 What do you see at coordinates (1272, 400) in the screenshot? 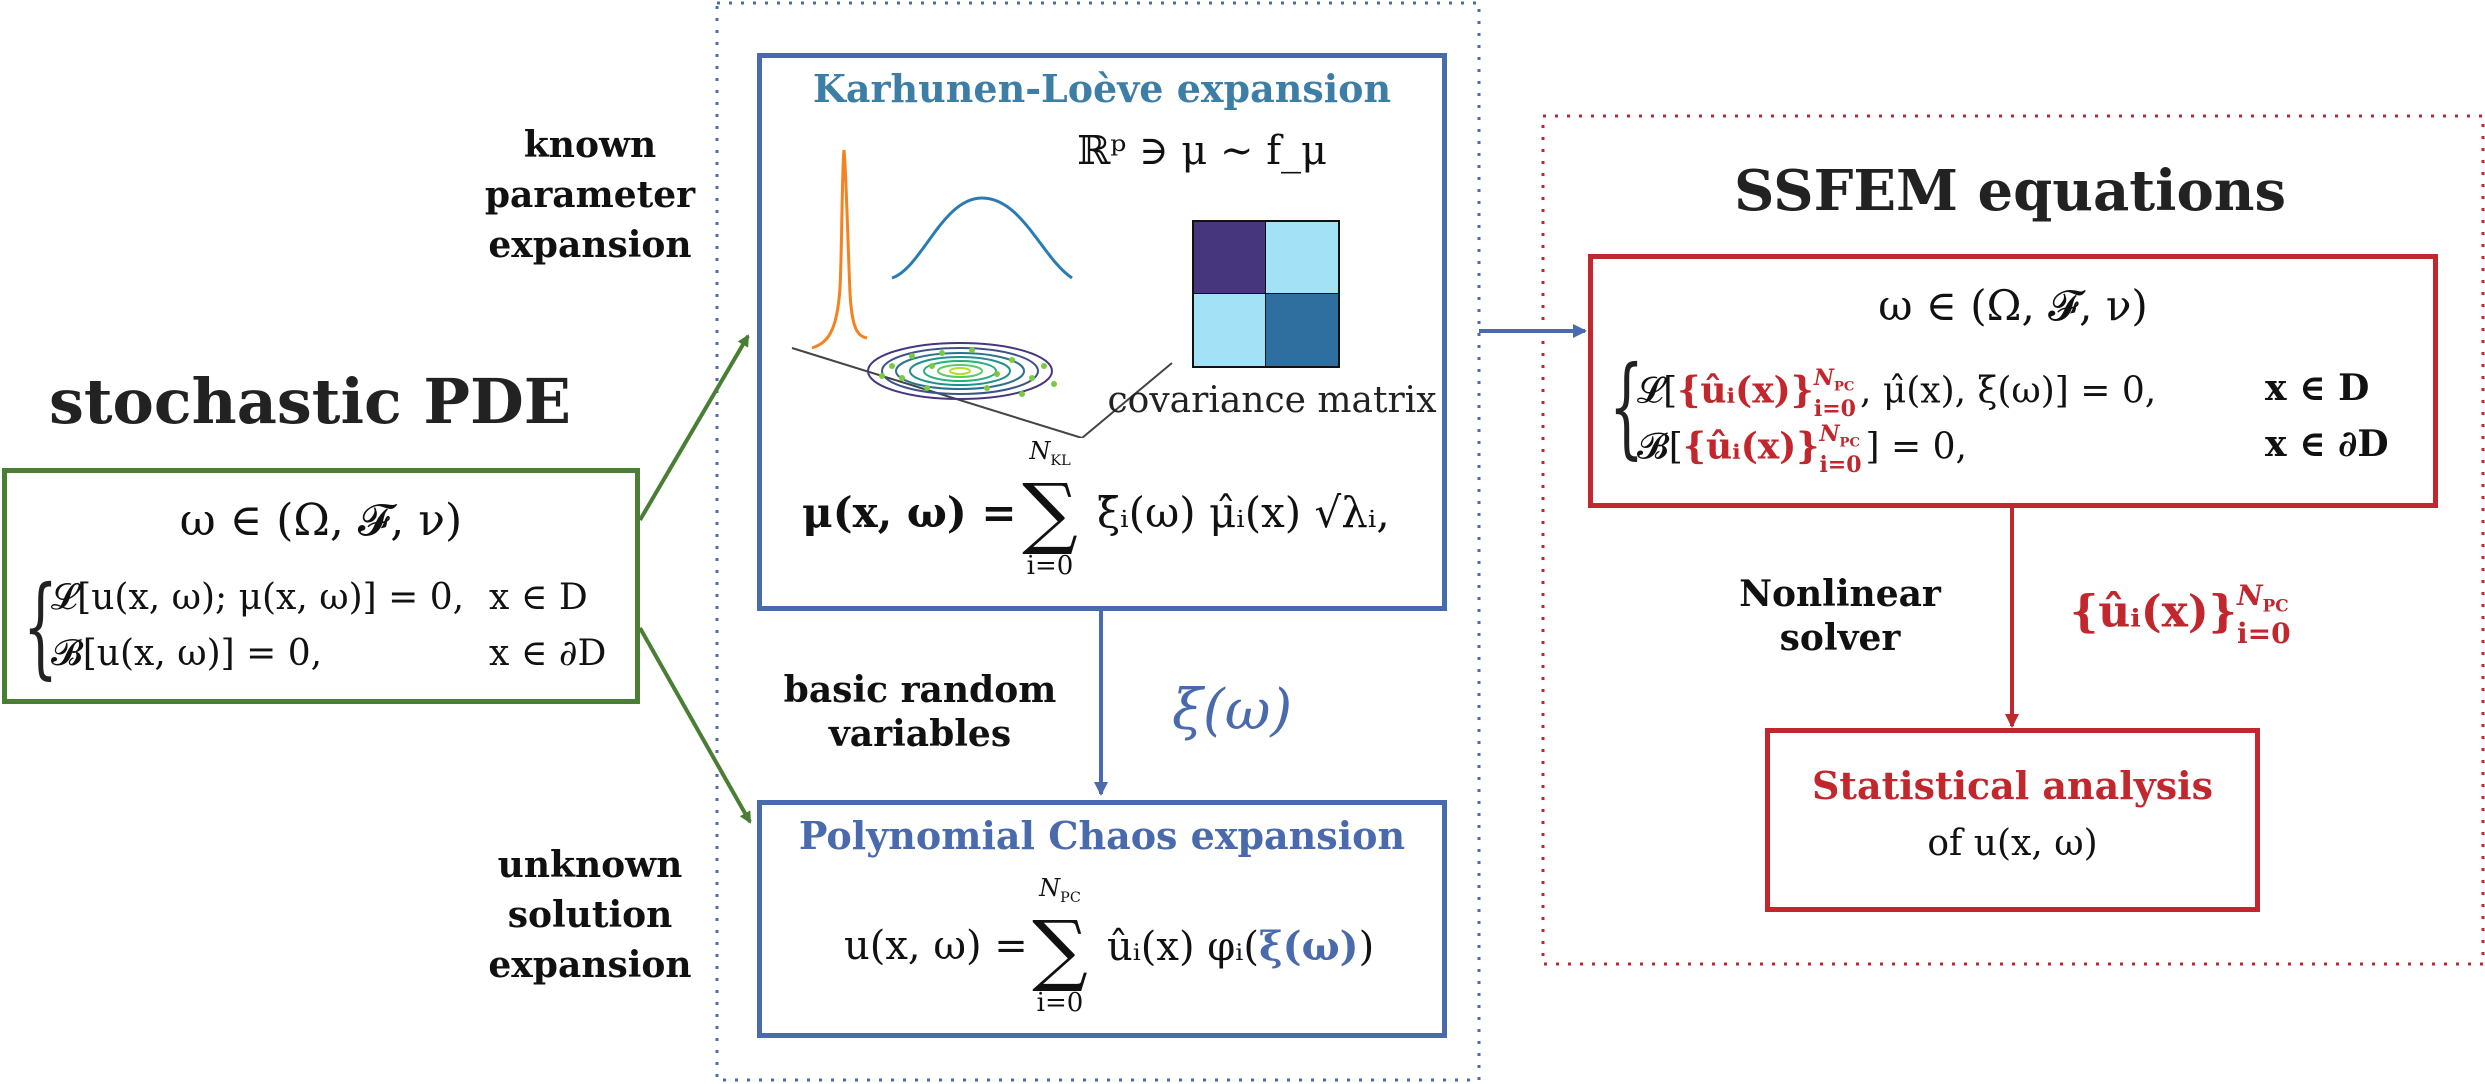
I see `covariance-matrix-label: covariance matrix` at bounding box center [1272, 400].